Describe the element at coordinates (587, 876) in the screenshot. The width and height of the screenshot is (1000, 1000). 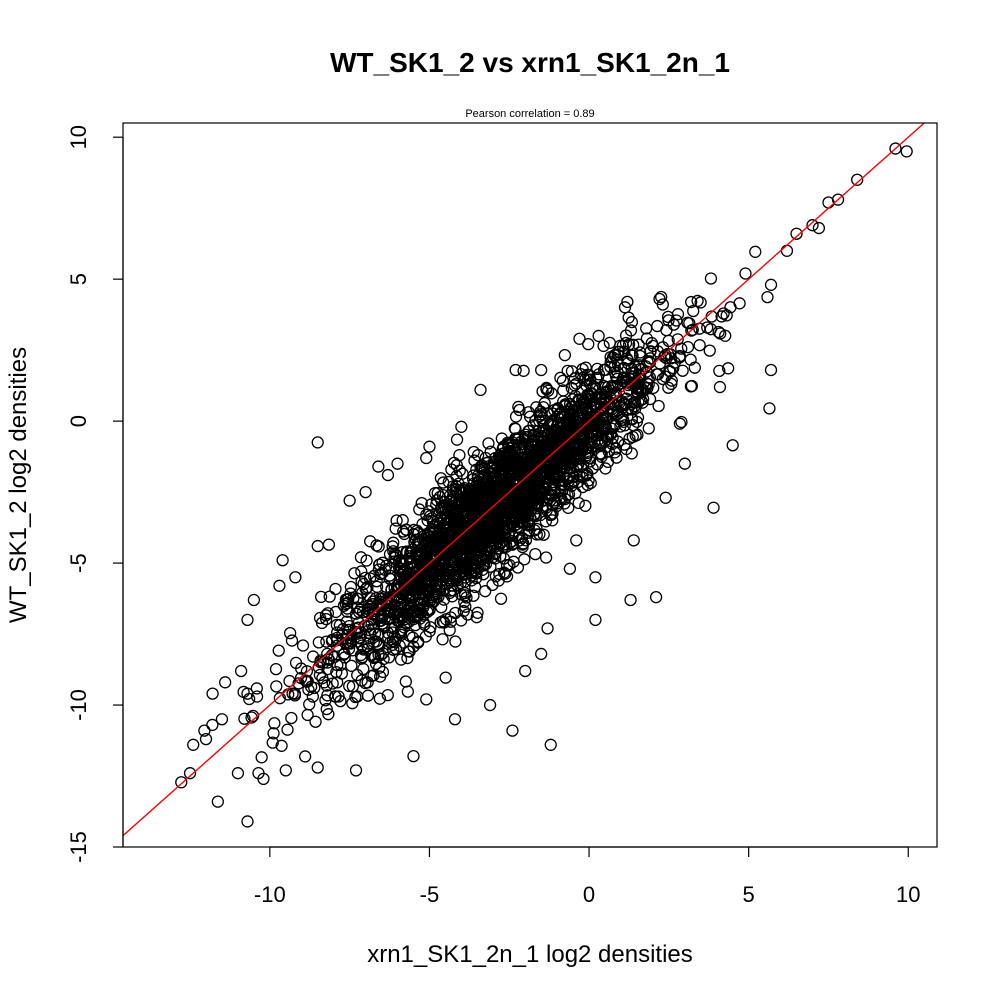
I see `x-axis: -10 -5 0 5 10` at that location.